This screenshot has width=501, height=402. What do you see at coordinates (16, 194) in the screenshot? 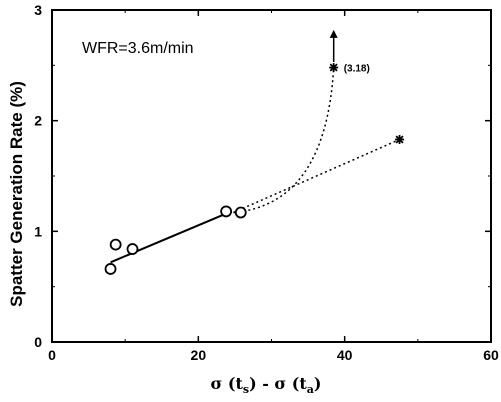
I see `y-axis-label: Spatter Generation Rate (%)` at bounding box center [16, 194].